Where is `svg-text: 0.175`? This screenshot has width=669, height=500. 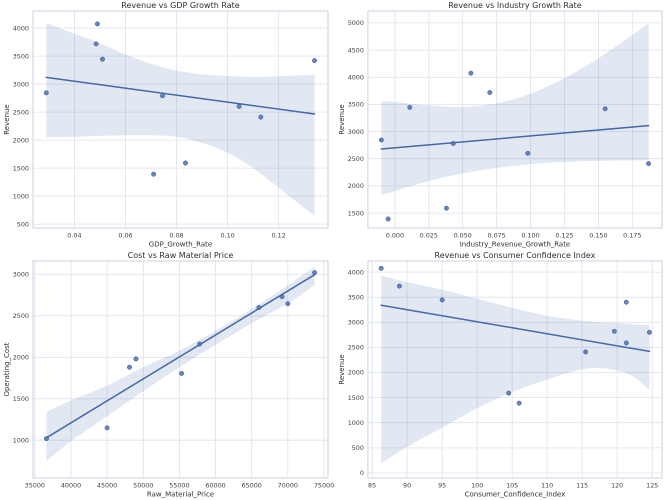 svg-text: 0.175 is located at coordinates (632, 235).